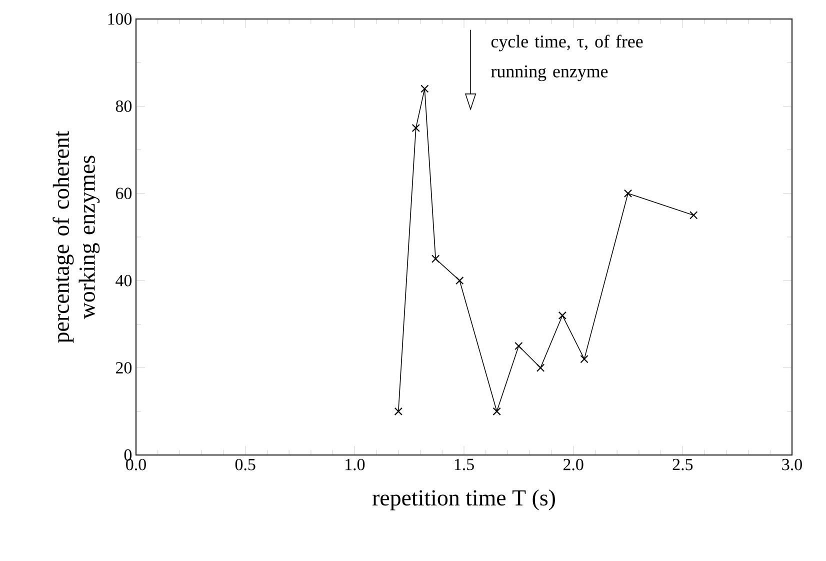 This screenshot has height=561, width=826. I want to click on y-tick-label: 60, so click(124, 194).